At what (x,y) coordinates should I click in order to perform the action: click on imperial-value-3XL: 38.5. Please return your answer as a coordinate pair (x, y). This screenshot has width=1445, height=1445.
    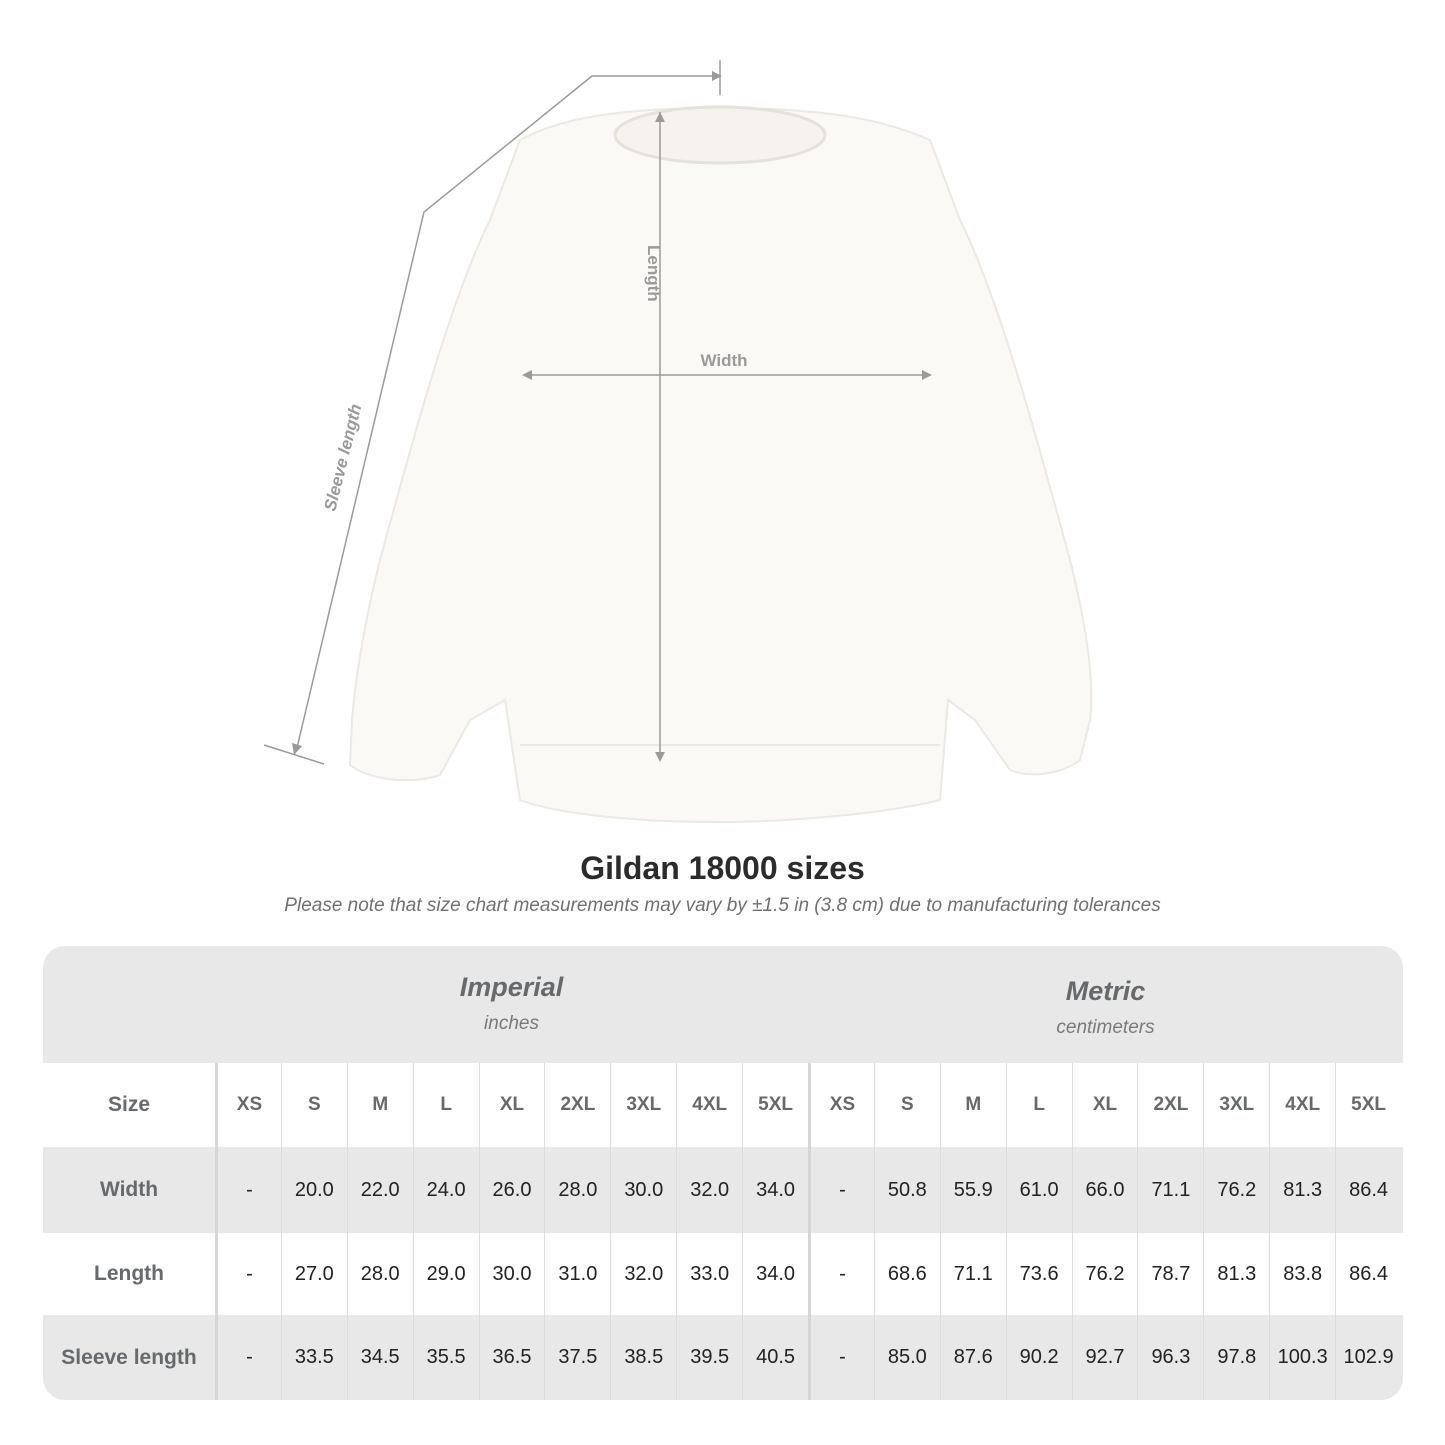
    Looking at the image, I should click on (643, 1357).